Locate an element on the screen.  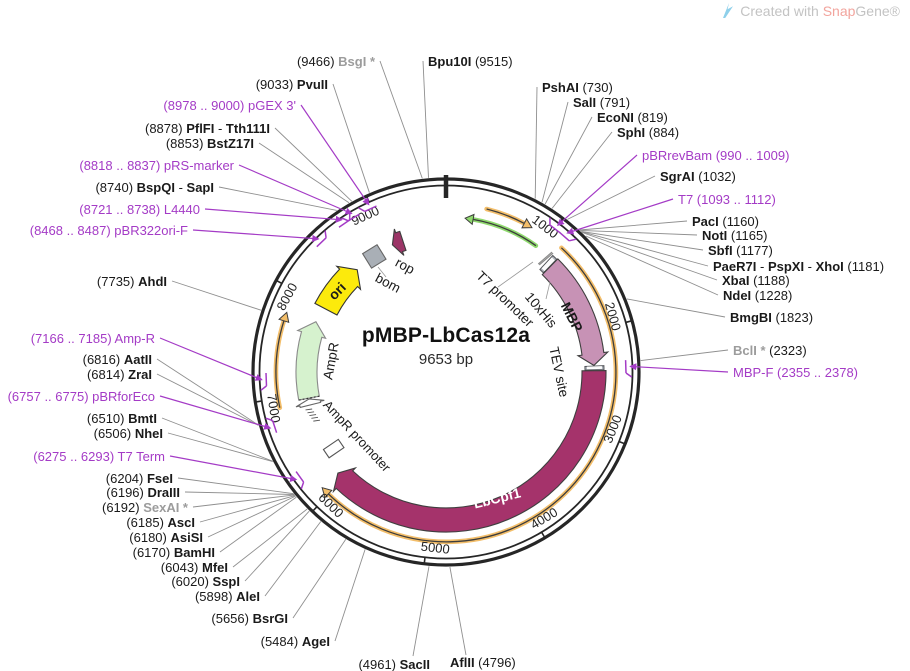
snapgene-logo-icon is located at coordinates (728, 10).